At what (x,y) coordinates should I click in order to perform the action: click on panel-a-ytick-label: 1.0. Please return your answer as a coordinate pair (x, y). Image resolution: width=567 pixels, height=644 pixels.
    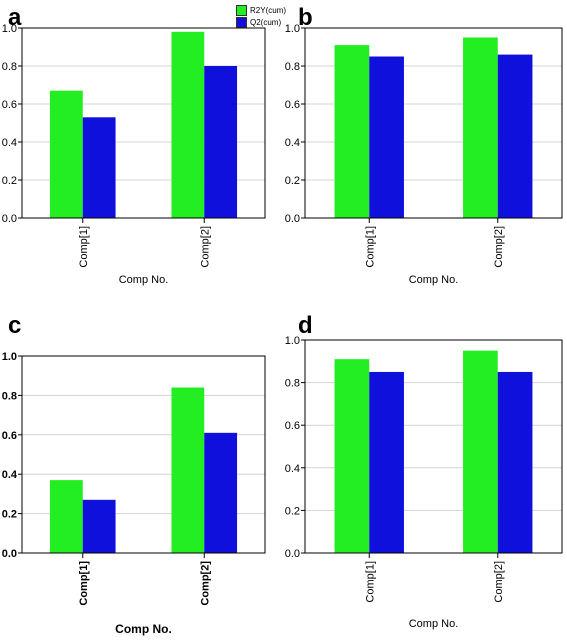
    Looking at the image, I should click on (9, 29).